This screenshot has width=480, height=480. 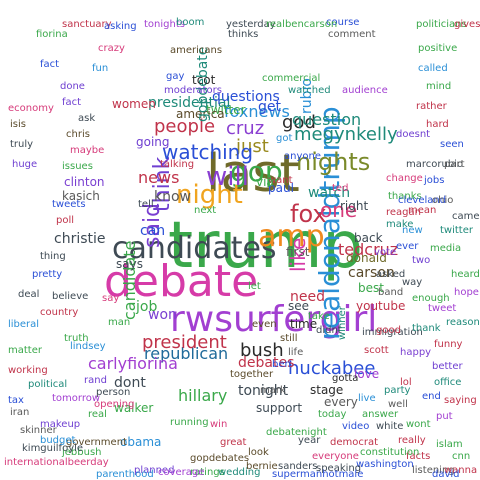 I want to click on word-cloud-word: mean, so click(x=422, y=210).